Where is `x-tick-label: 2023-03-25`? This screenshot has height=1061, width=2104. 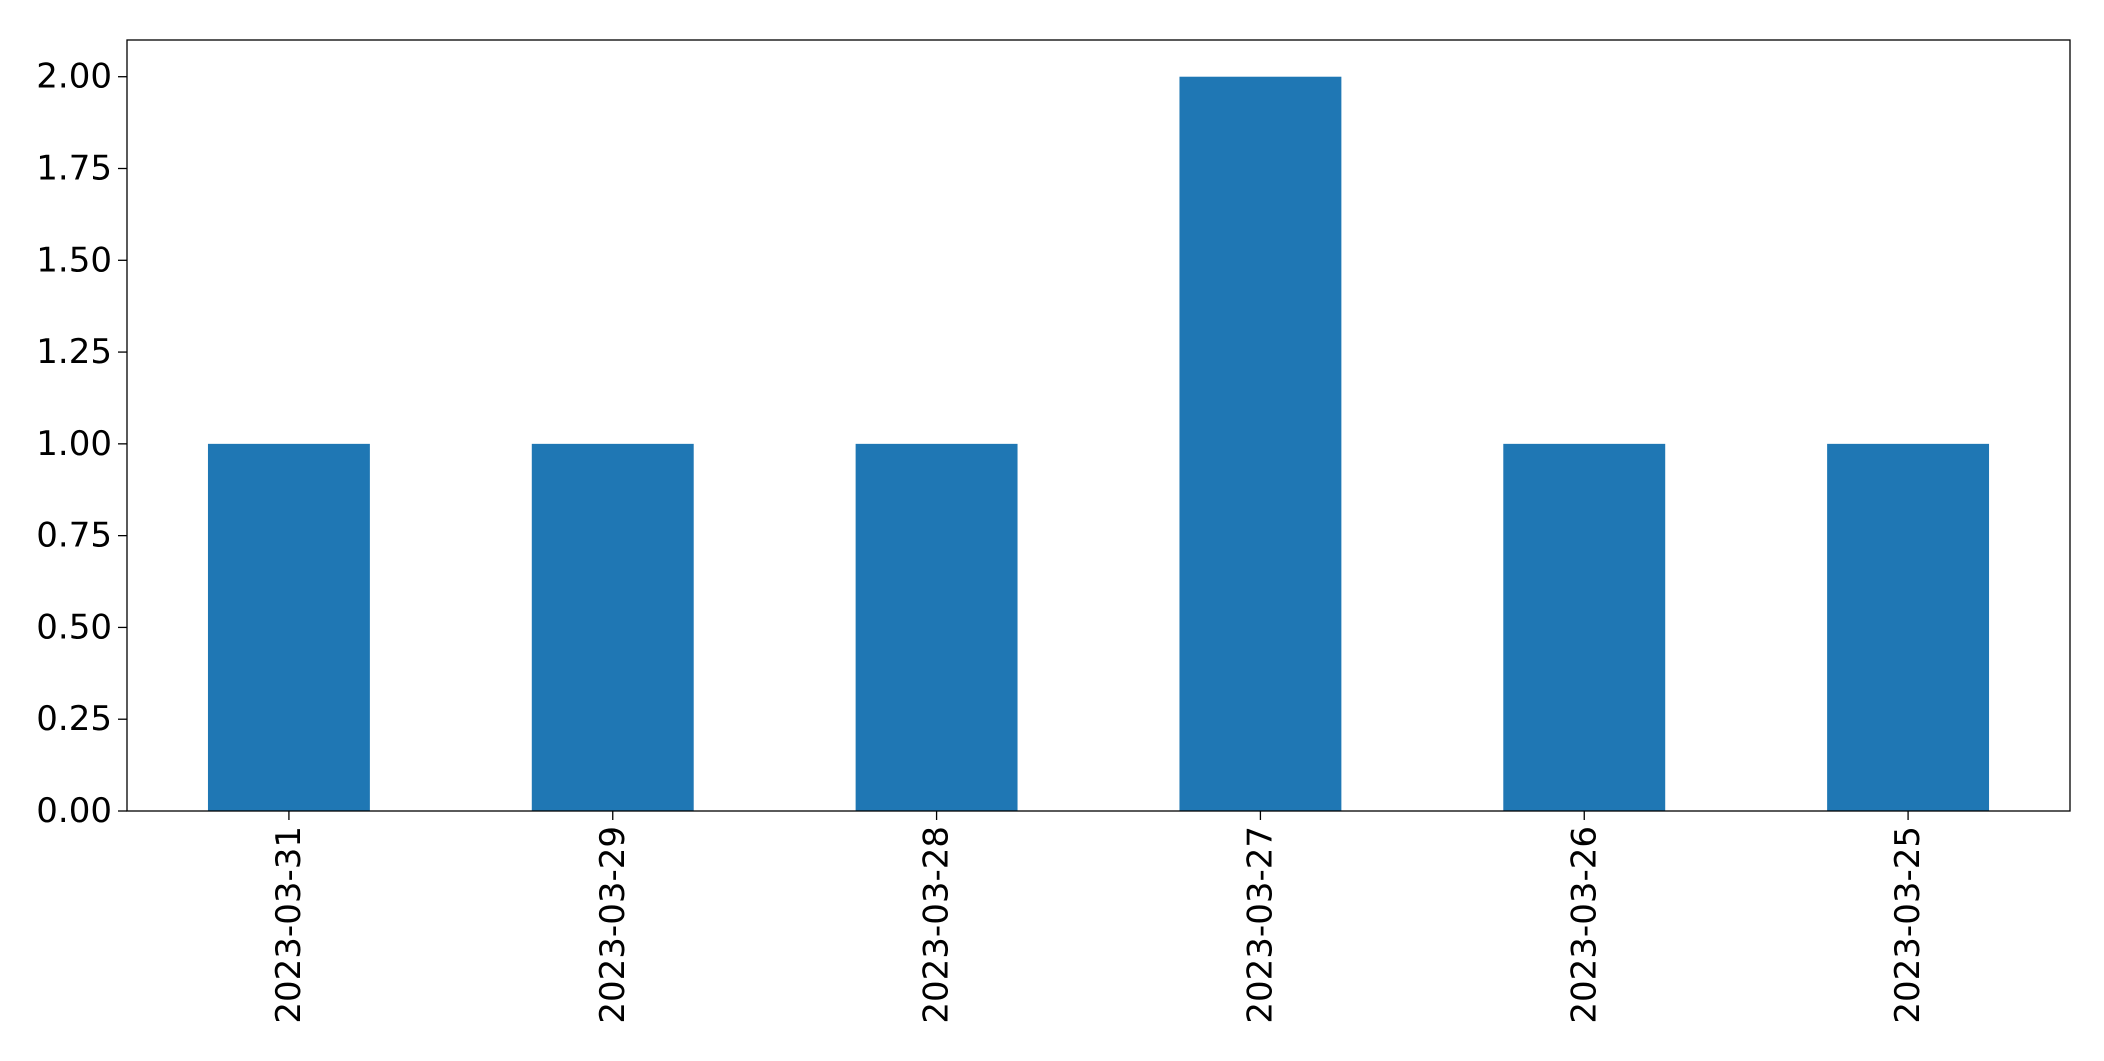
x-tick-label: 2023-03-25 is located at coordinates (1908, 925).